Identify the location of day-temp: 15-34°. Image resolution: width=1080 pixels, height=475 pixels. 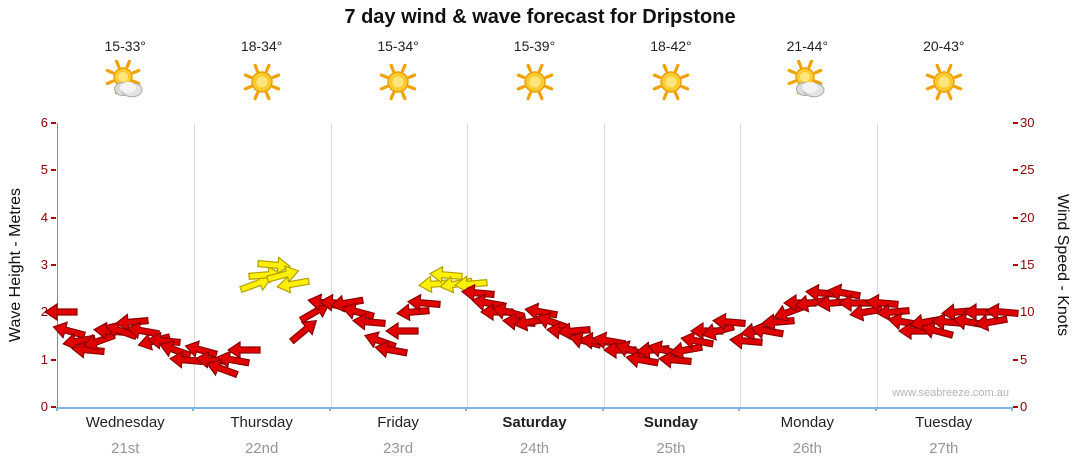
(398, 46).